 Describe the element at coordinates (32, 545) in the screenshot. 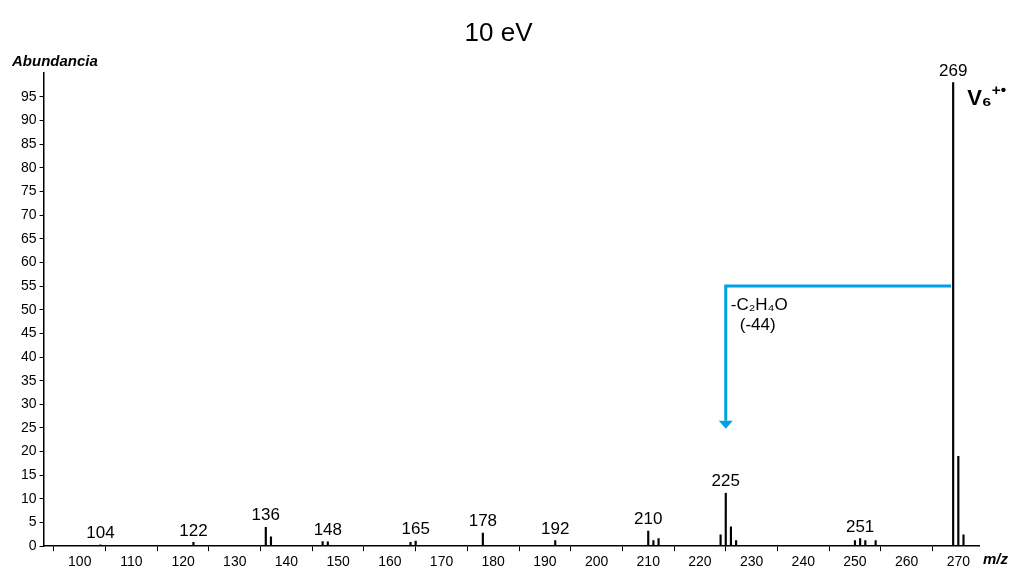

I see `y-tick-label: 0` at that location.